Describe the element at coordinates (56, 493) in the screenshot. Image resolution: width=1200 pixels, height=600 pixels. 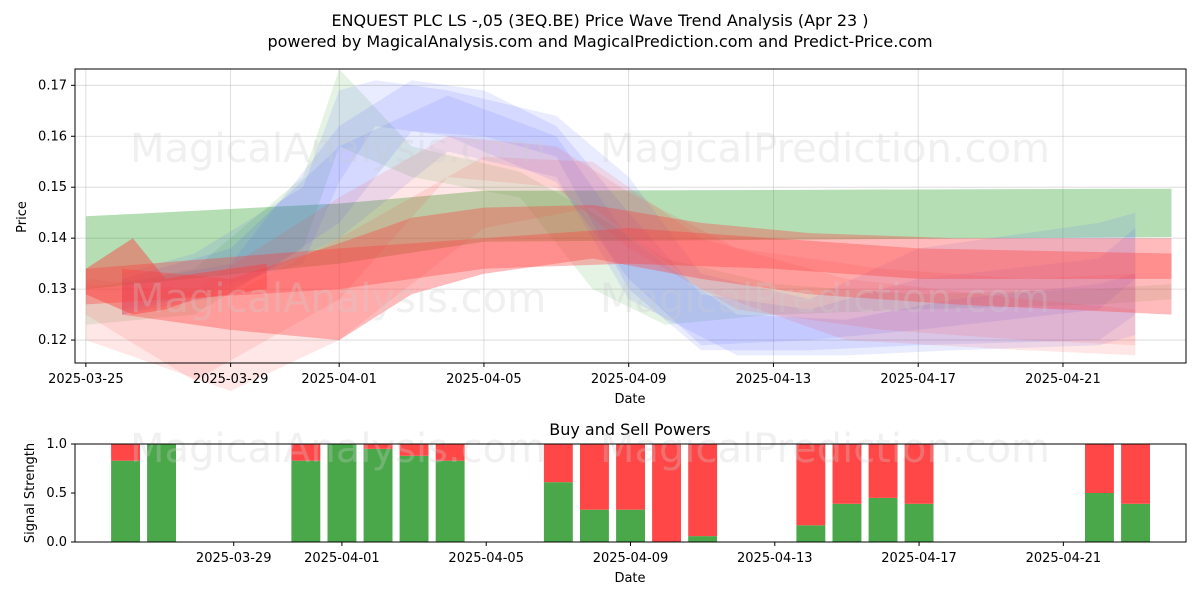
I see `power-y-tick-label: 0.5` at that location.